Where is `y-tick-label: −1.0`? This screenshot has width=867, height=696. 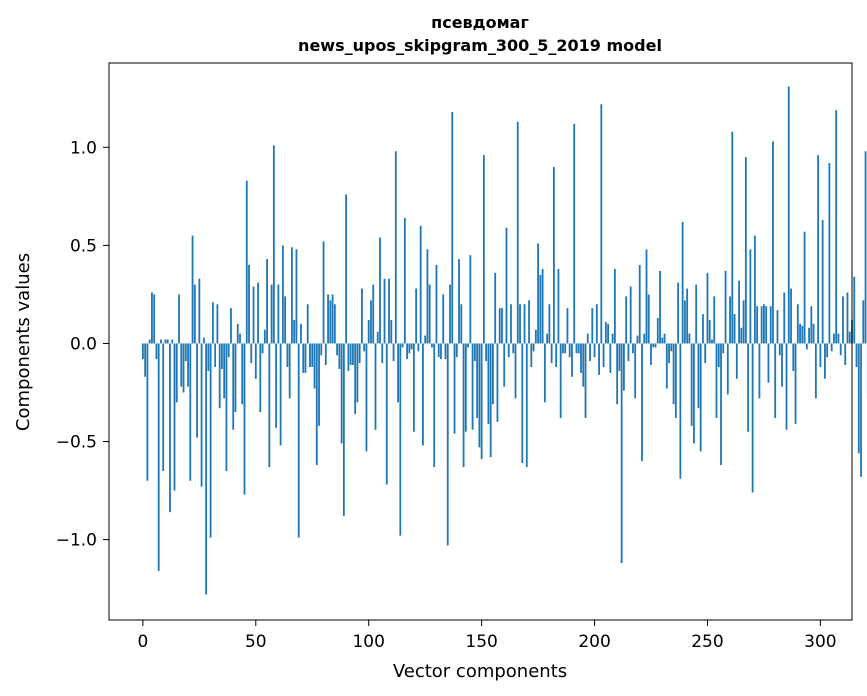
y-tick-label: −1.0 is located at coordinates (76, 541).